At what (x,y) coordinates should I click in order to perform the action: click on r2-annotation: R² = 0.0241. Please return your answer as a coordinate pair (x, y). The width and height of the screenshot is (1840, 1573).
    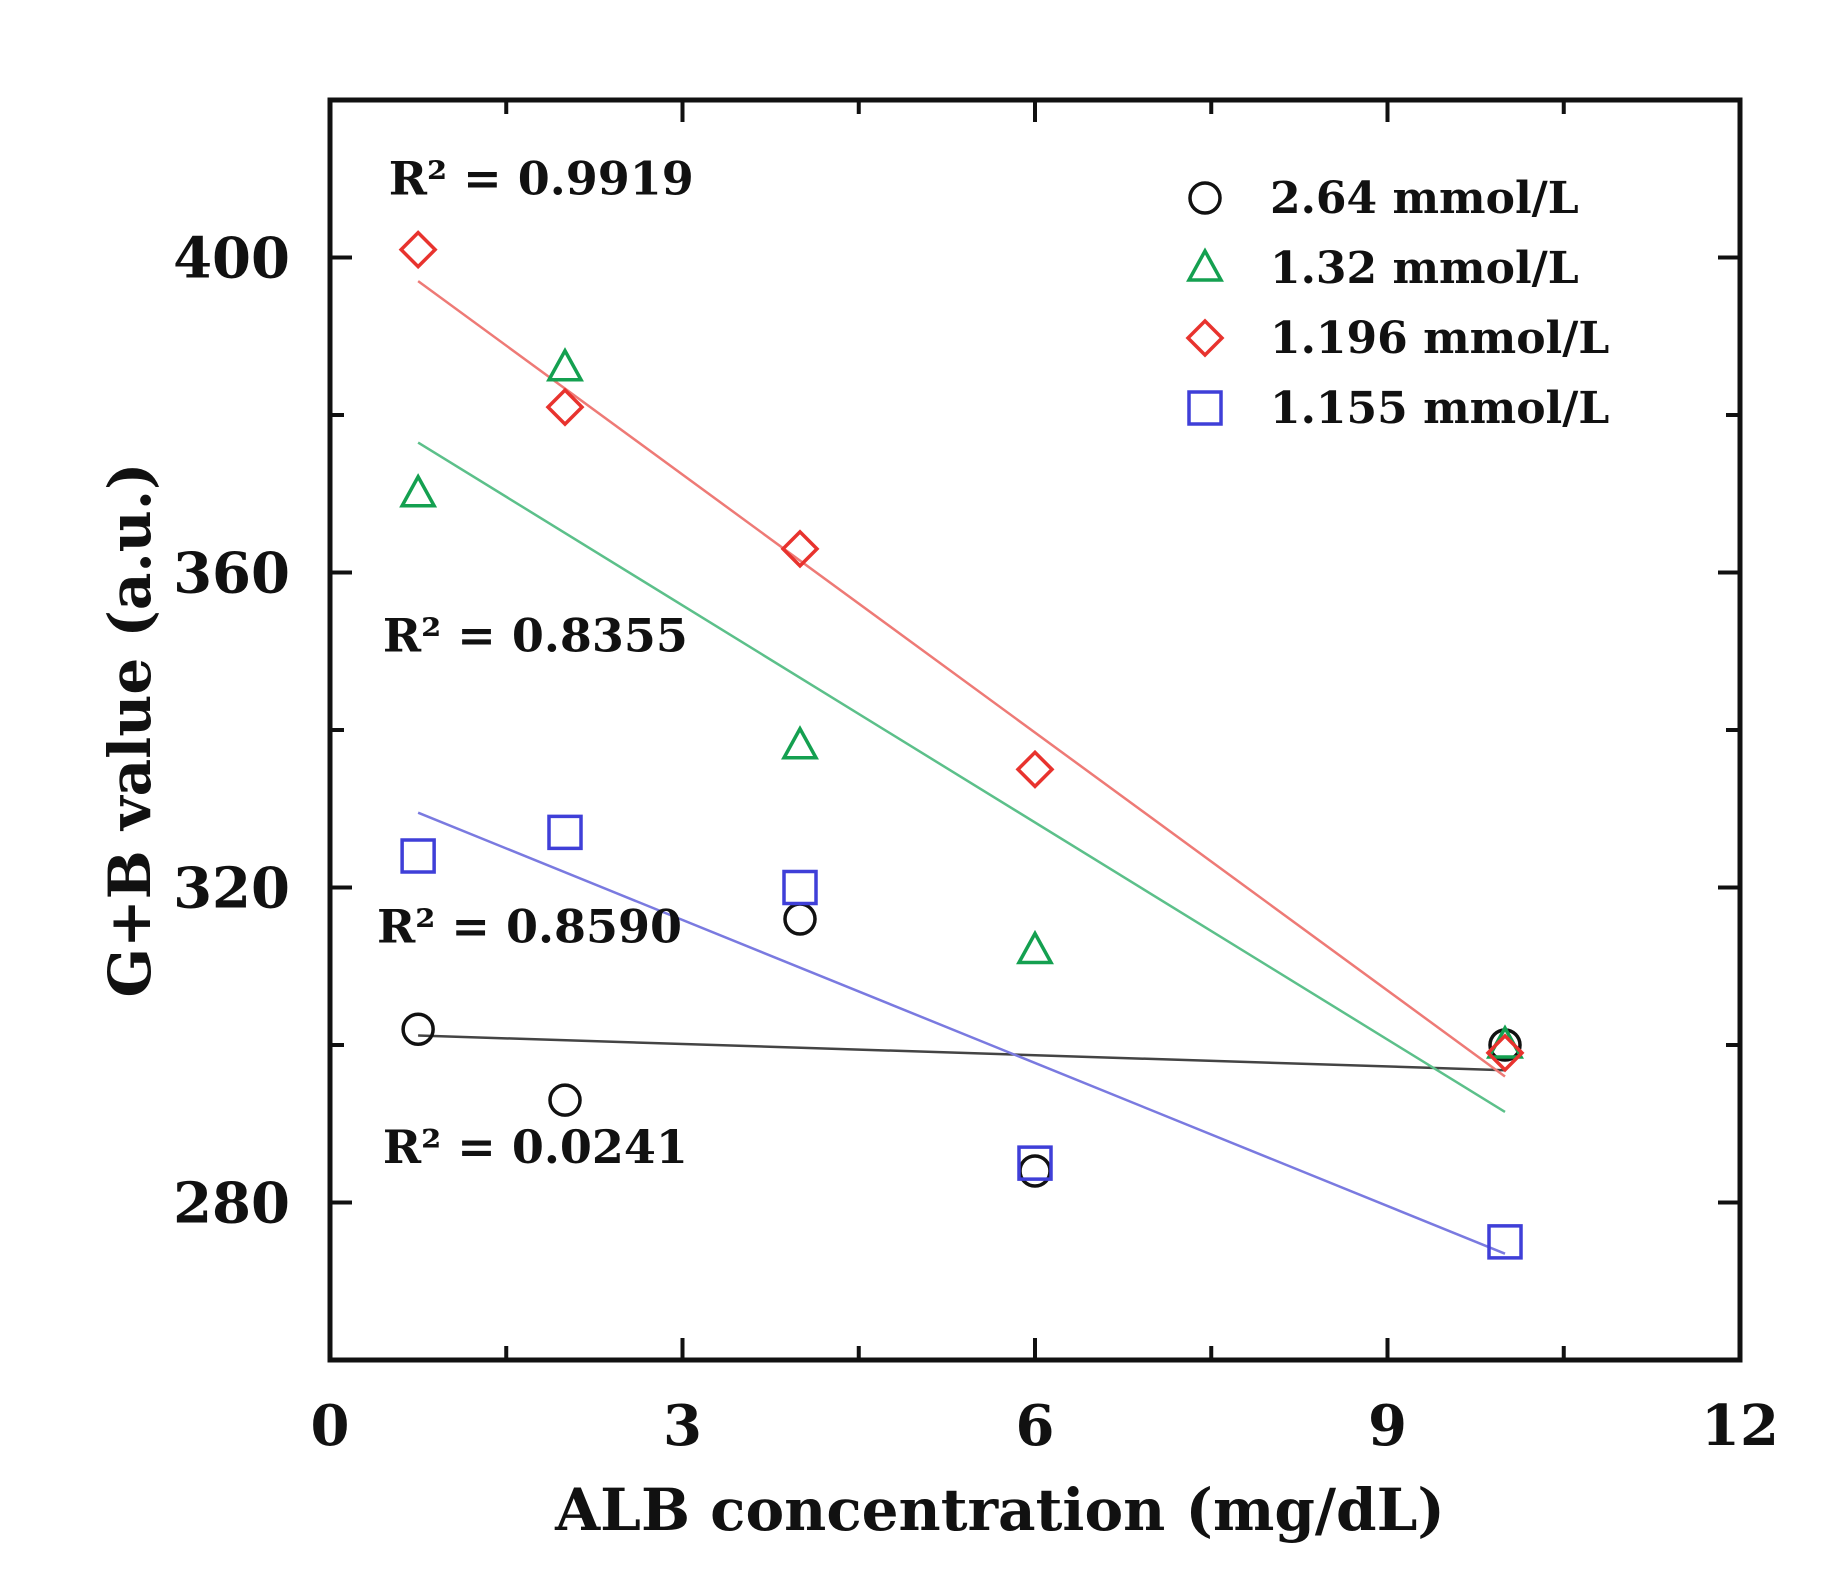
    Looking at the image, I should click on (535, 1147).